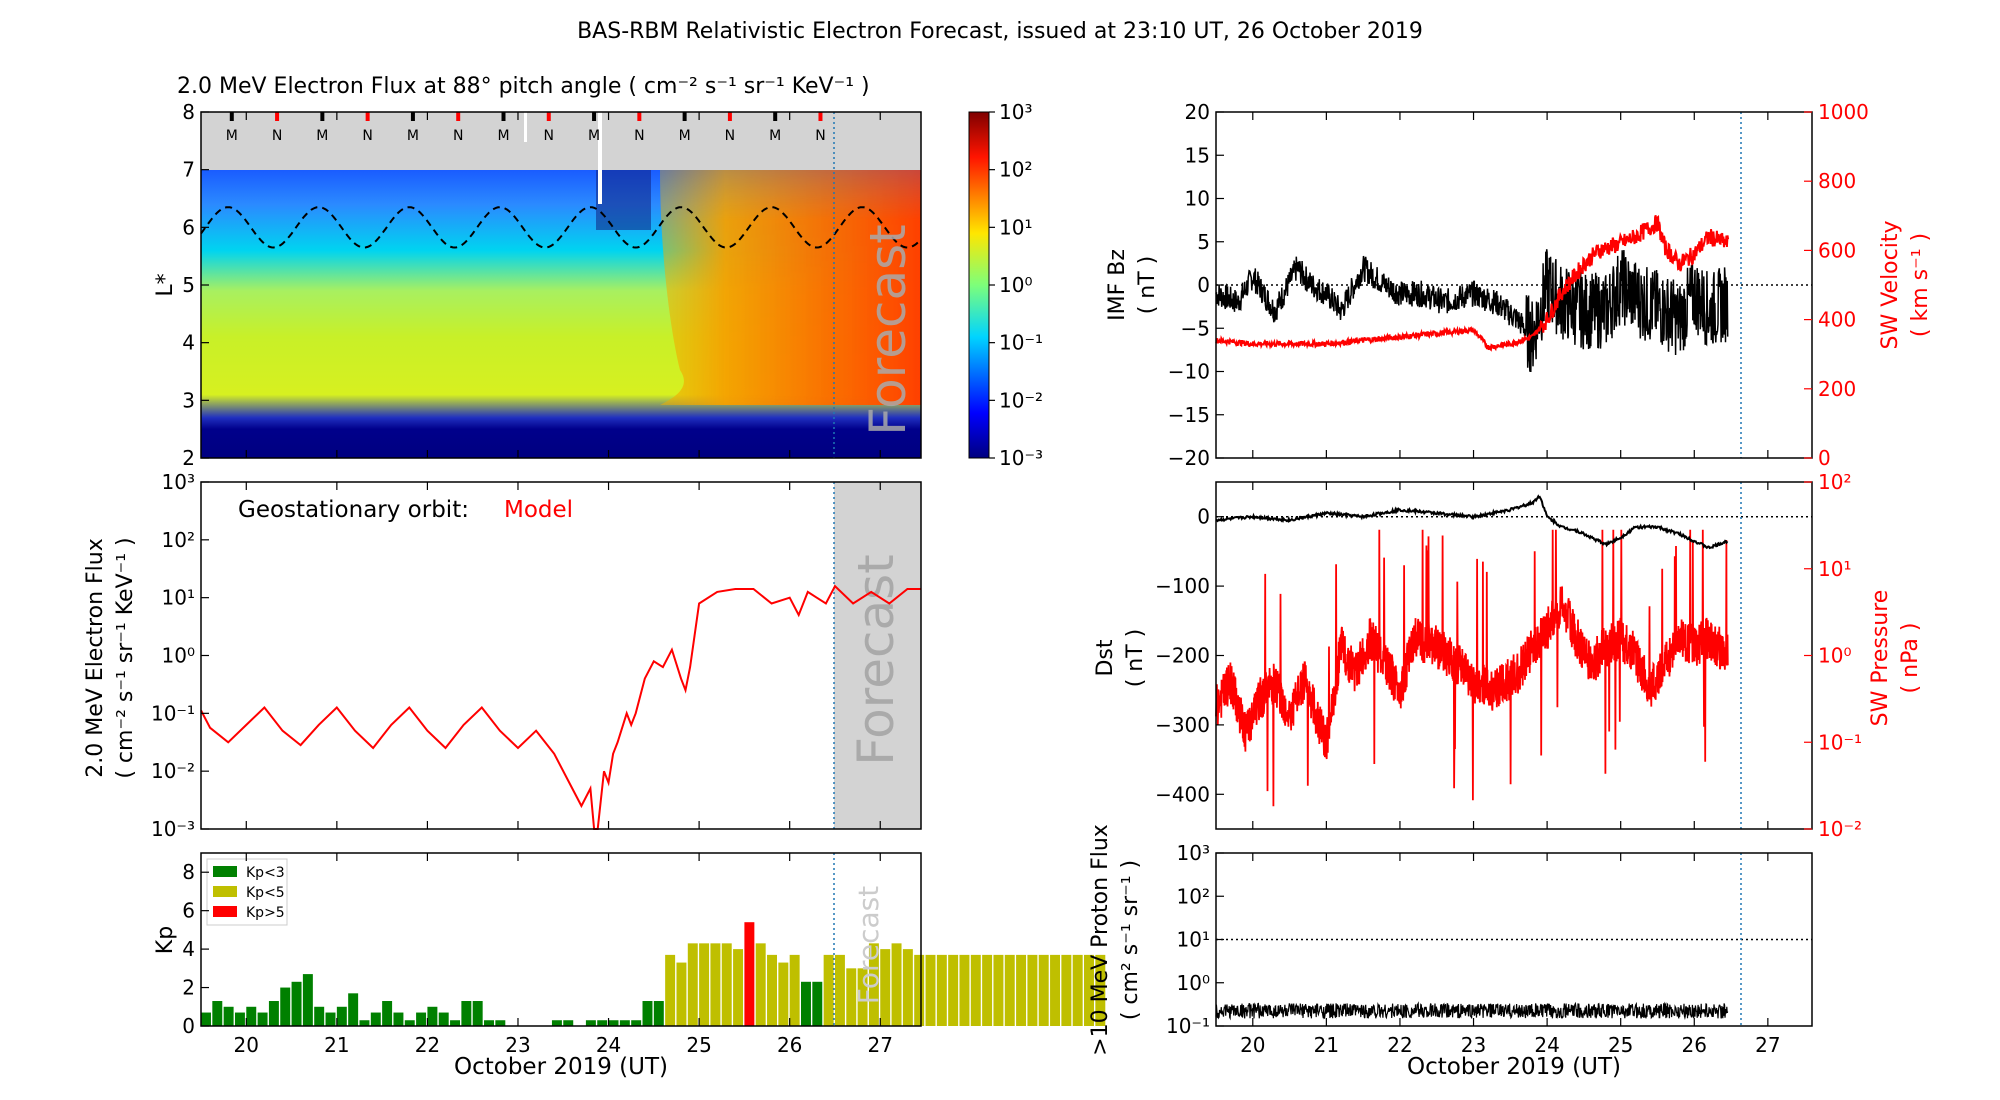  I want to click on x-tick-label: 27, so click(880, 1045).